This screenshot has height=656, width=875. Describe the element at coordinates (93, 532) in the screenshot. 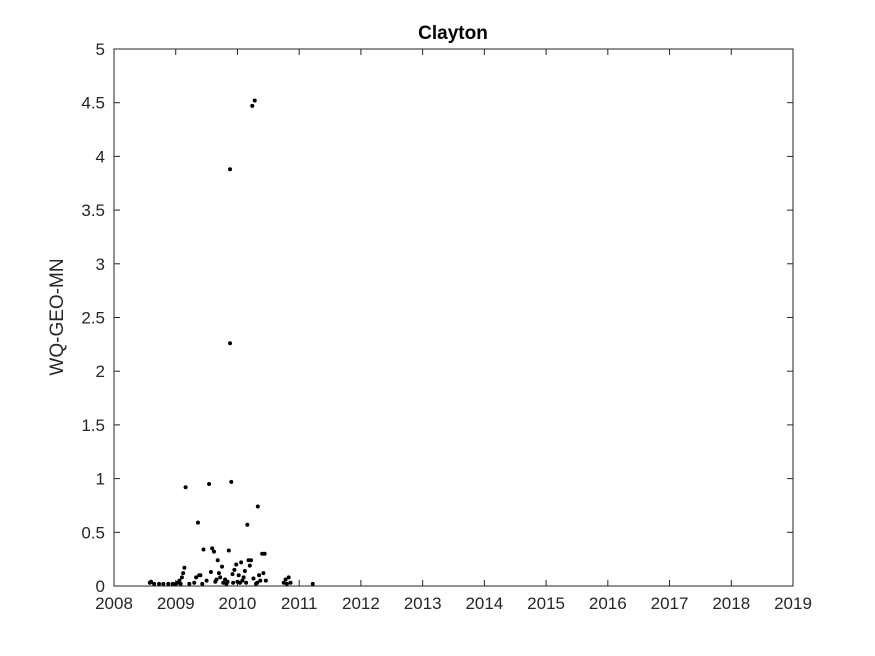

I see `y-tick-label: 0.5` at that location.